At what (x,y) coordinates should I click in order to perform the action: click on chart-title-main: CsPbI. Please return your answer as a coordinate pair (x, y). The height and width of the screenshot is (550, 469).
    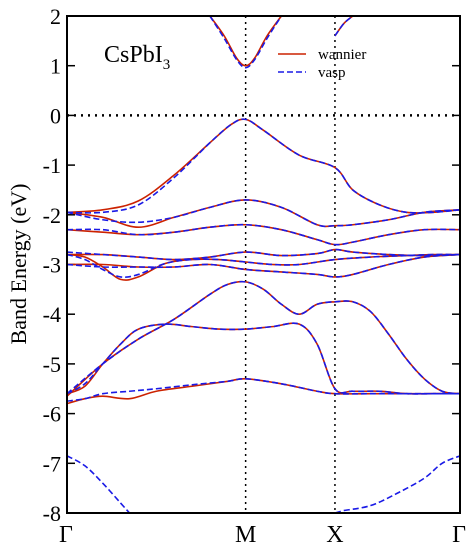
    Looking at the image, I should click on (133, 55).